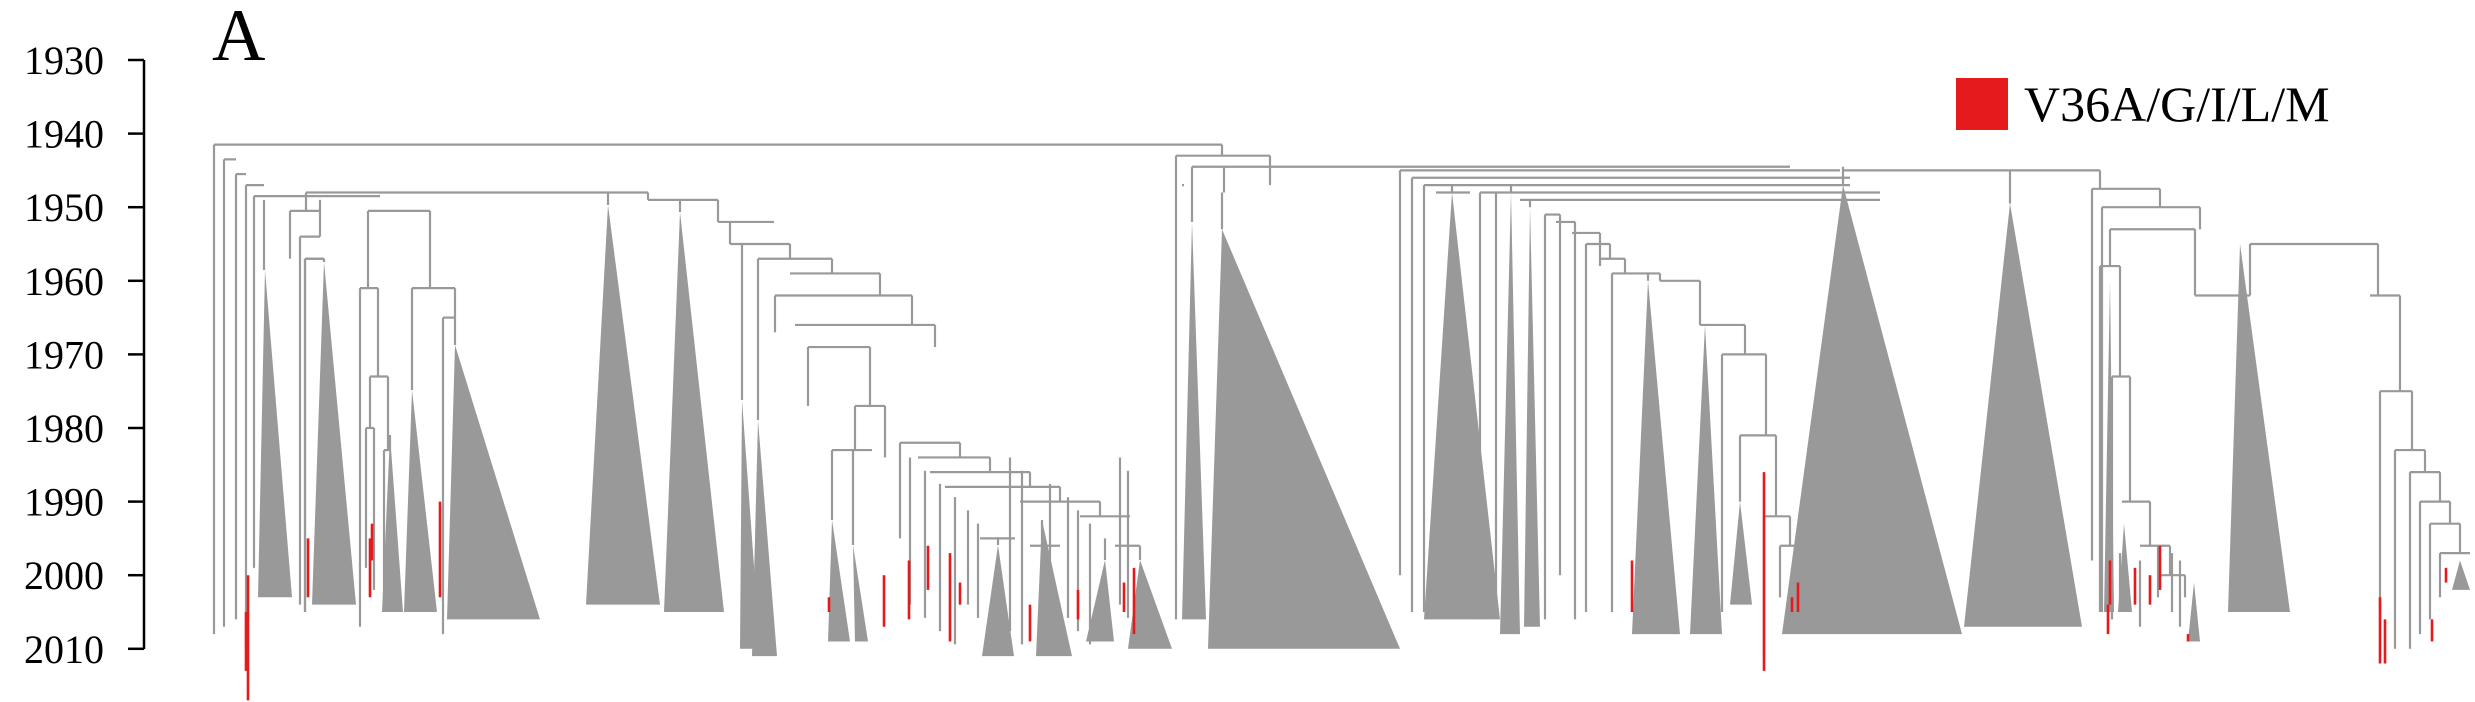  I want to click on y-axis: 1930 1940 1950 1960 1970 1980 1990 2000 2010, so click(85, 355).